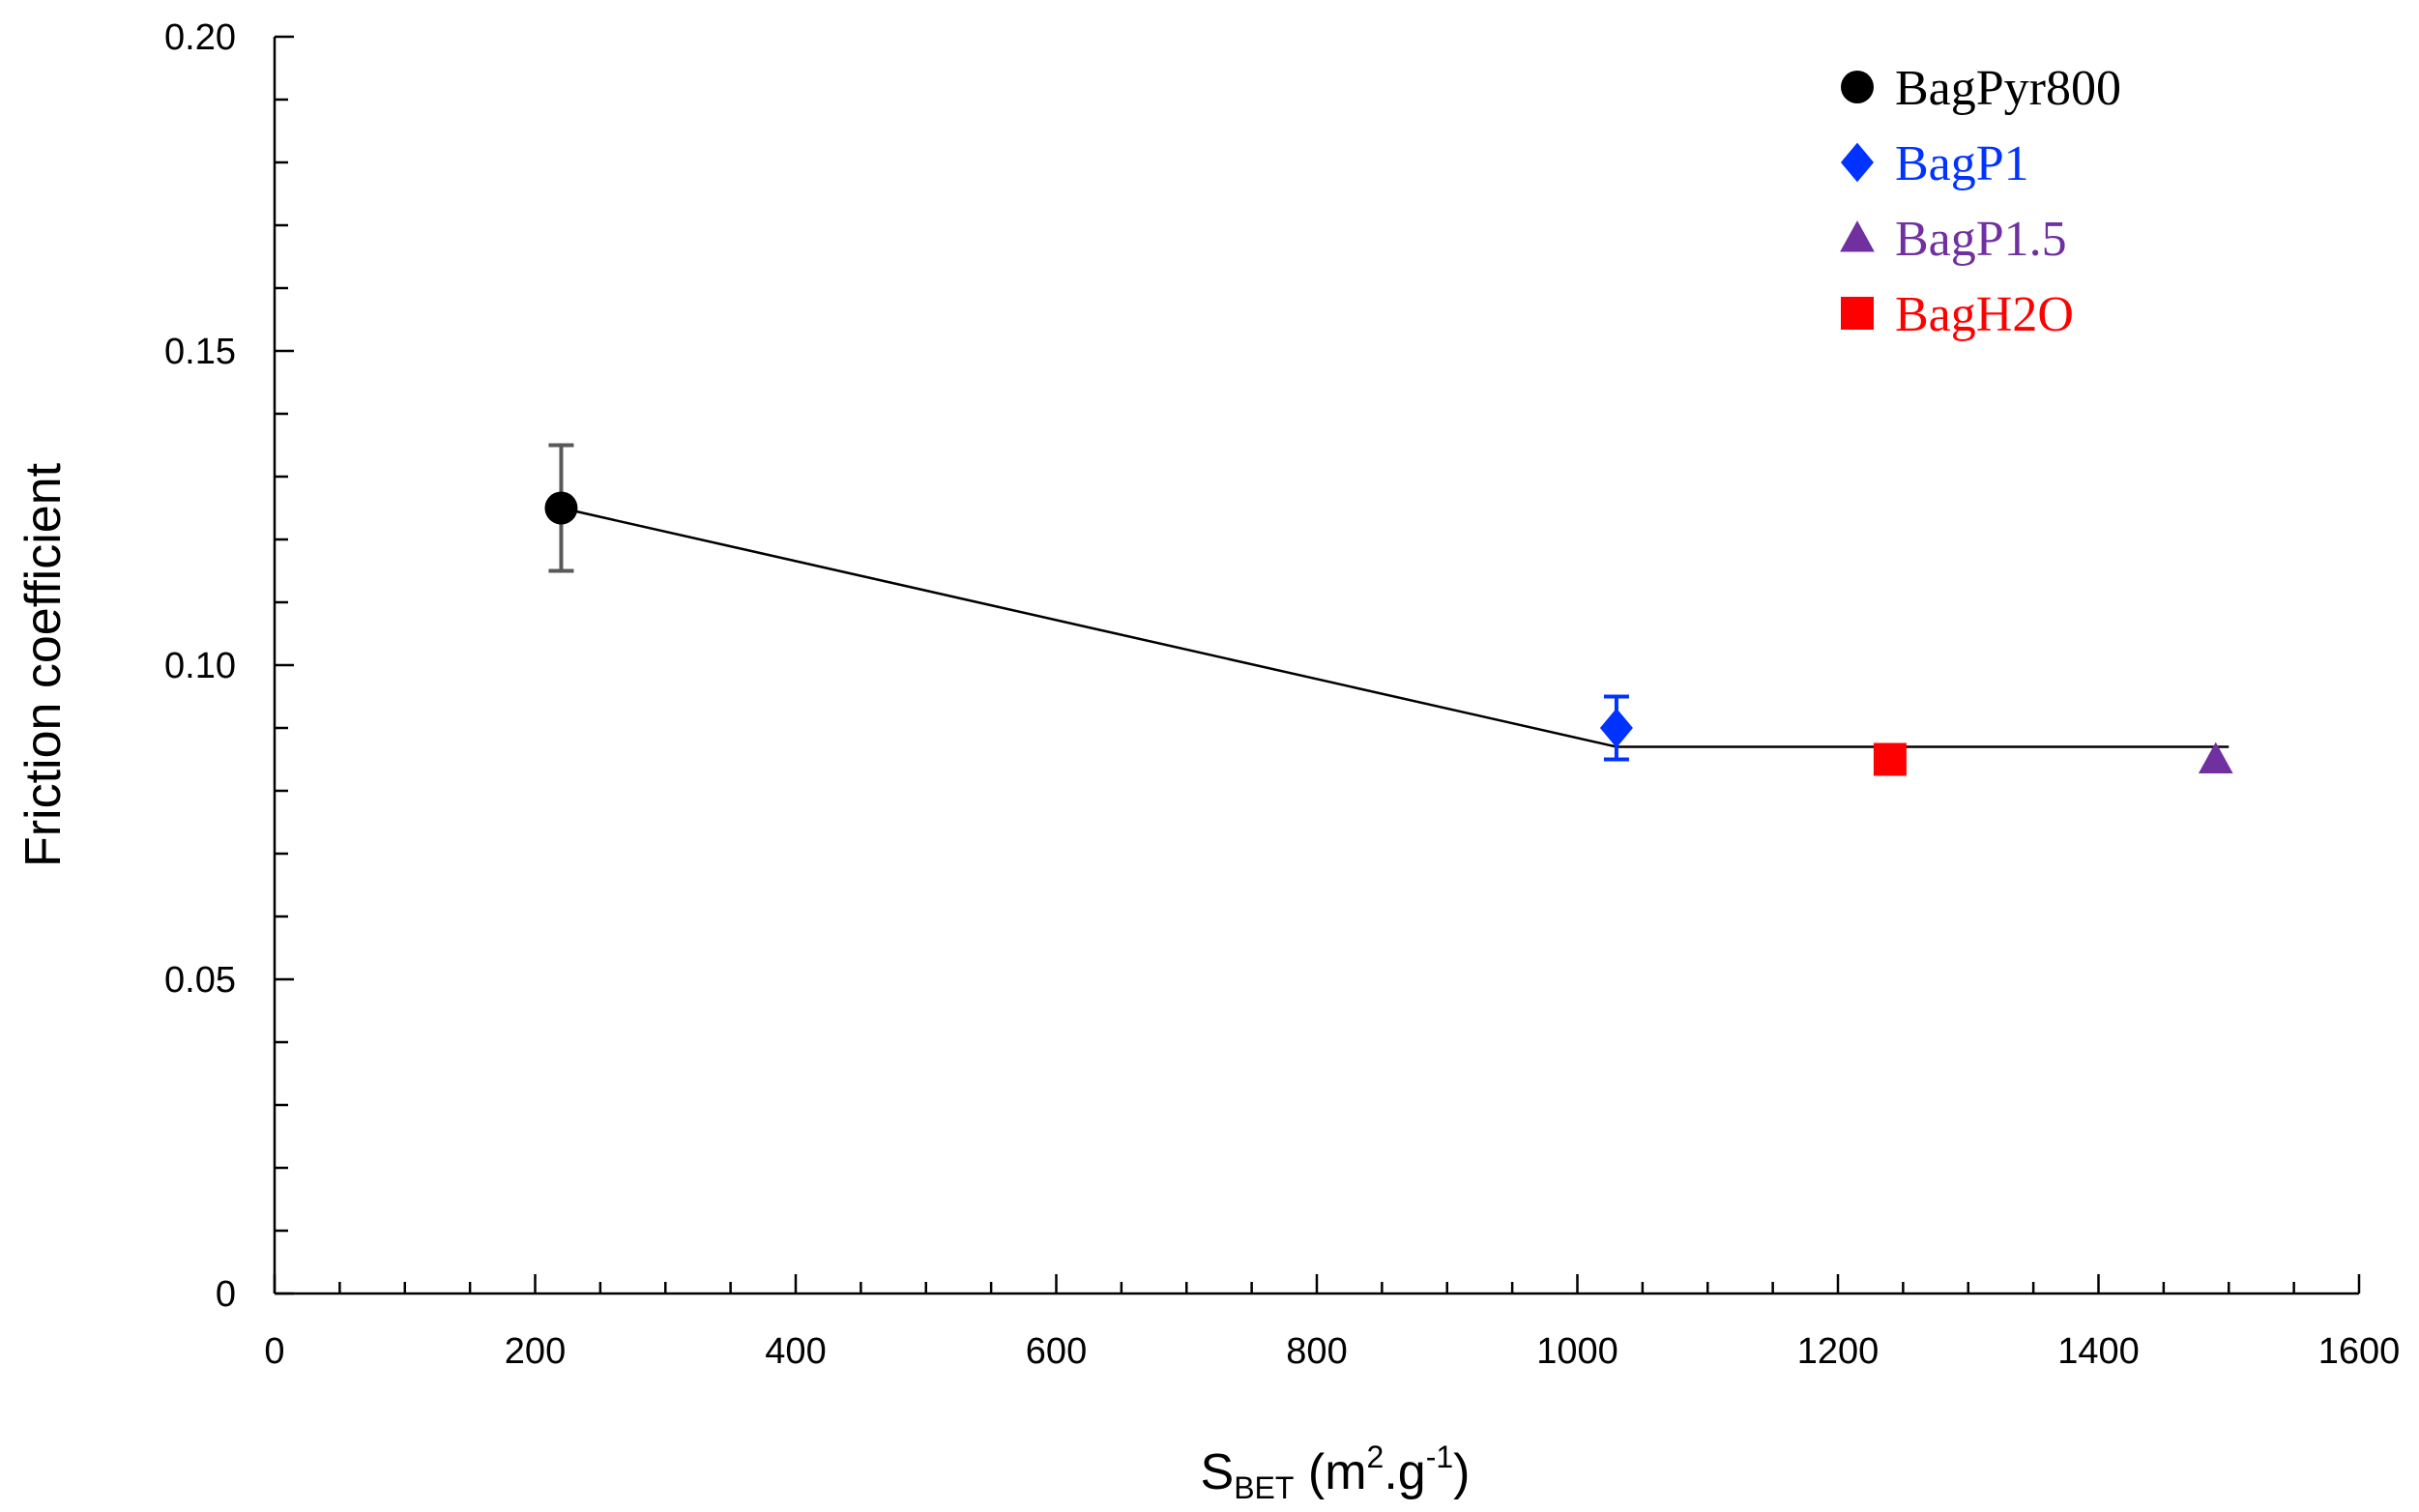 The image size is (2419, 1512). What do you see at coordinates (1577, 1351) in the screenshot?
I see `x-tick-label: 1000` at bounding box center [1577, 1351].